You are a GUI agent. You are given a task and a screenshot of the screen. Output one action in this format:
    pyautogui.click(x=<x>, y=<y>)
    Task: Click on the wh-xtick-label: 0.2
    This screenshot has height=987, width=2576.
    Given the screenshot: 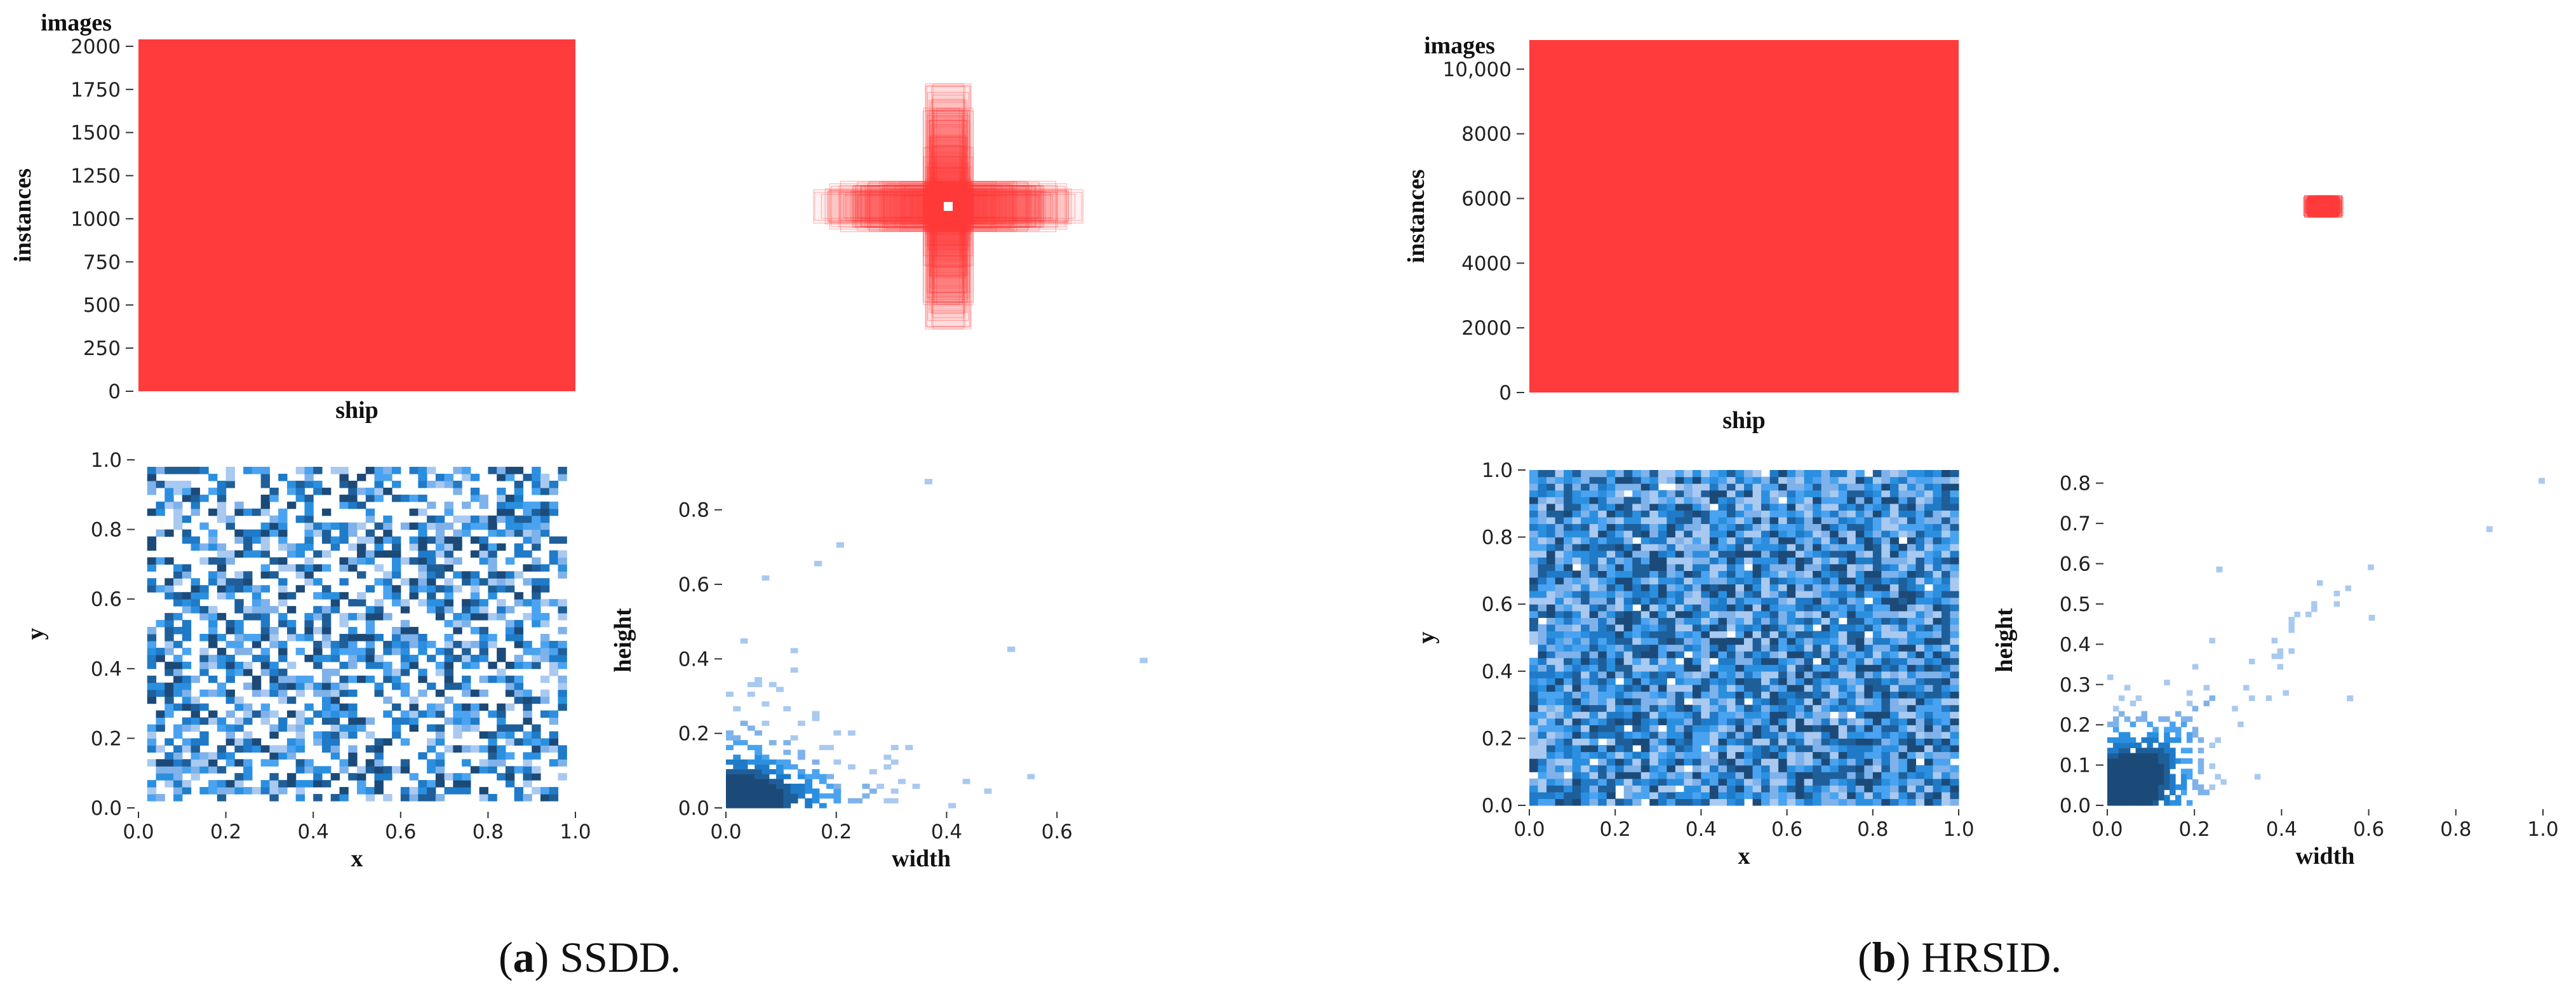 What is the action you would take?
    pyautogui.click(x=836, y=832)
    